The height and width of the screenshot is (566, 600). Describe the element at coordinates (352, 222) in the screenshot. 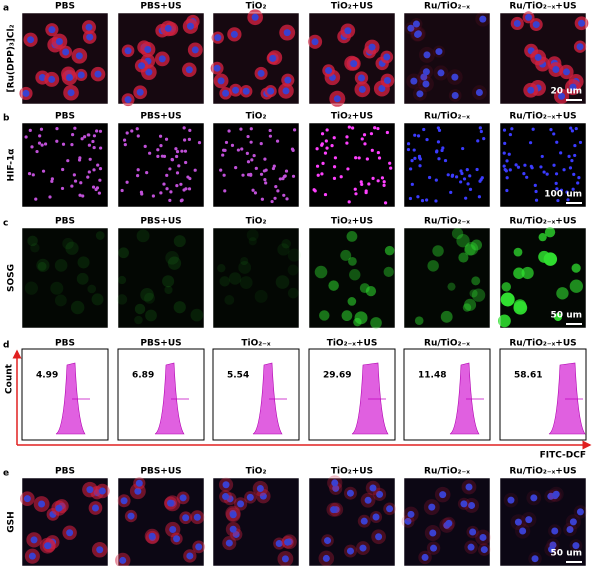

I see `column-title: TiO₂+US` at that location.